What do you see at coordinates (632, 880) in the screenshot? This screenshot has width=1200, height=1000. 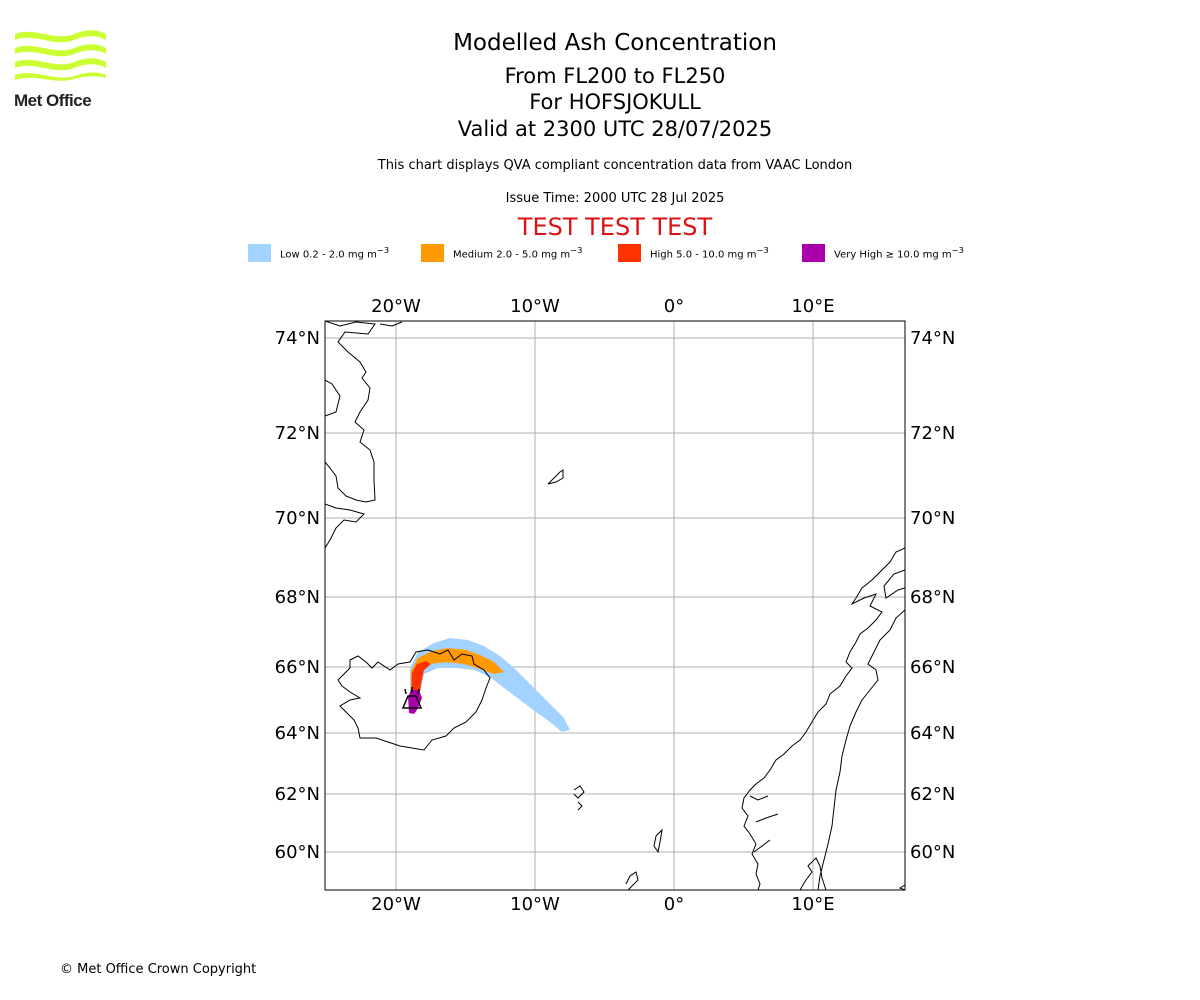 I see `scotland-coast` at bounding box center [632, 880].